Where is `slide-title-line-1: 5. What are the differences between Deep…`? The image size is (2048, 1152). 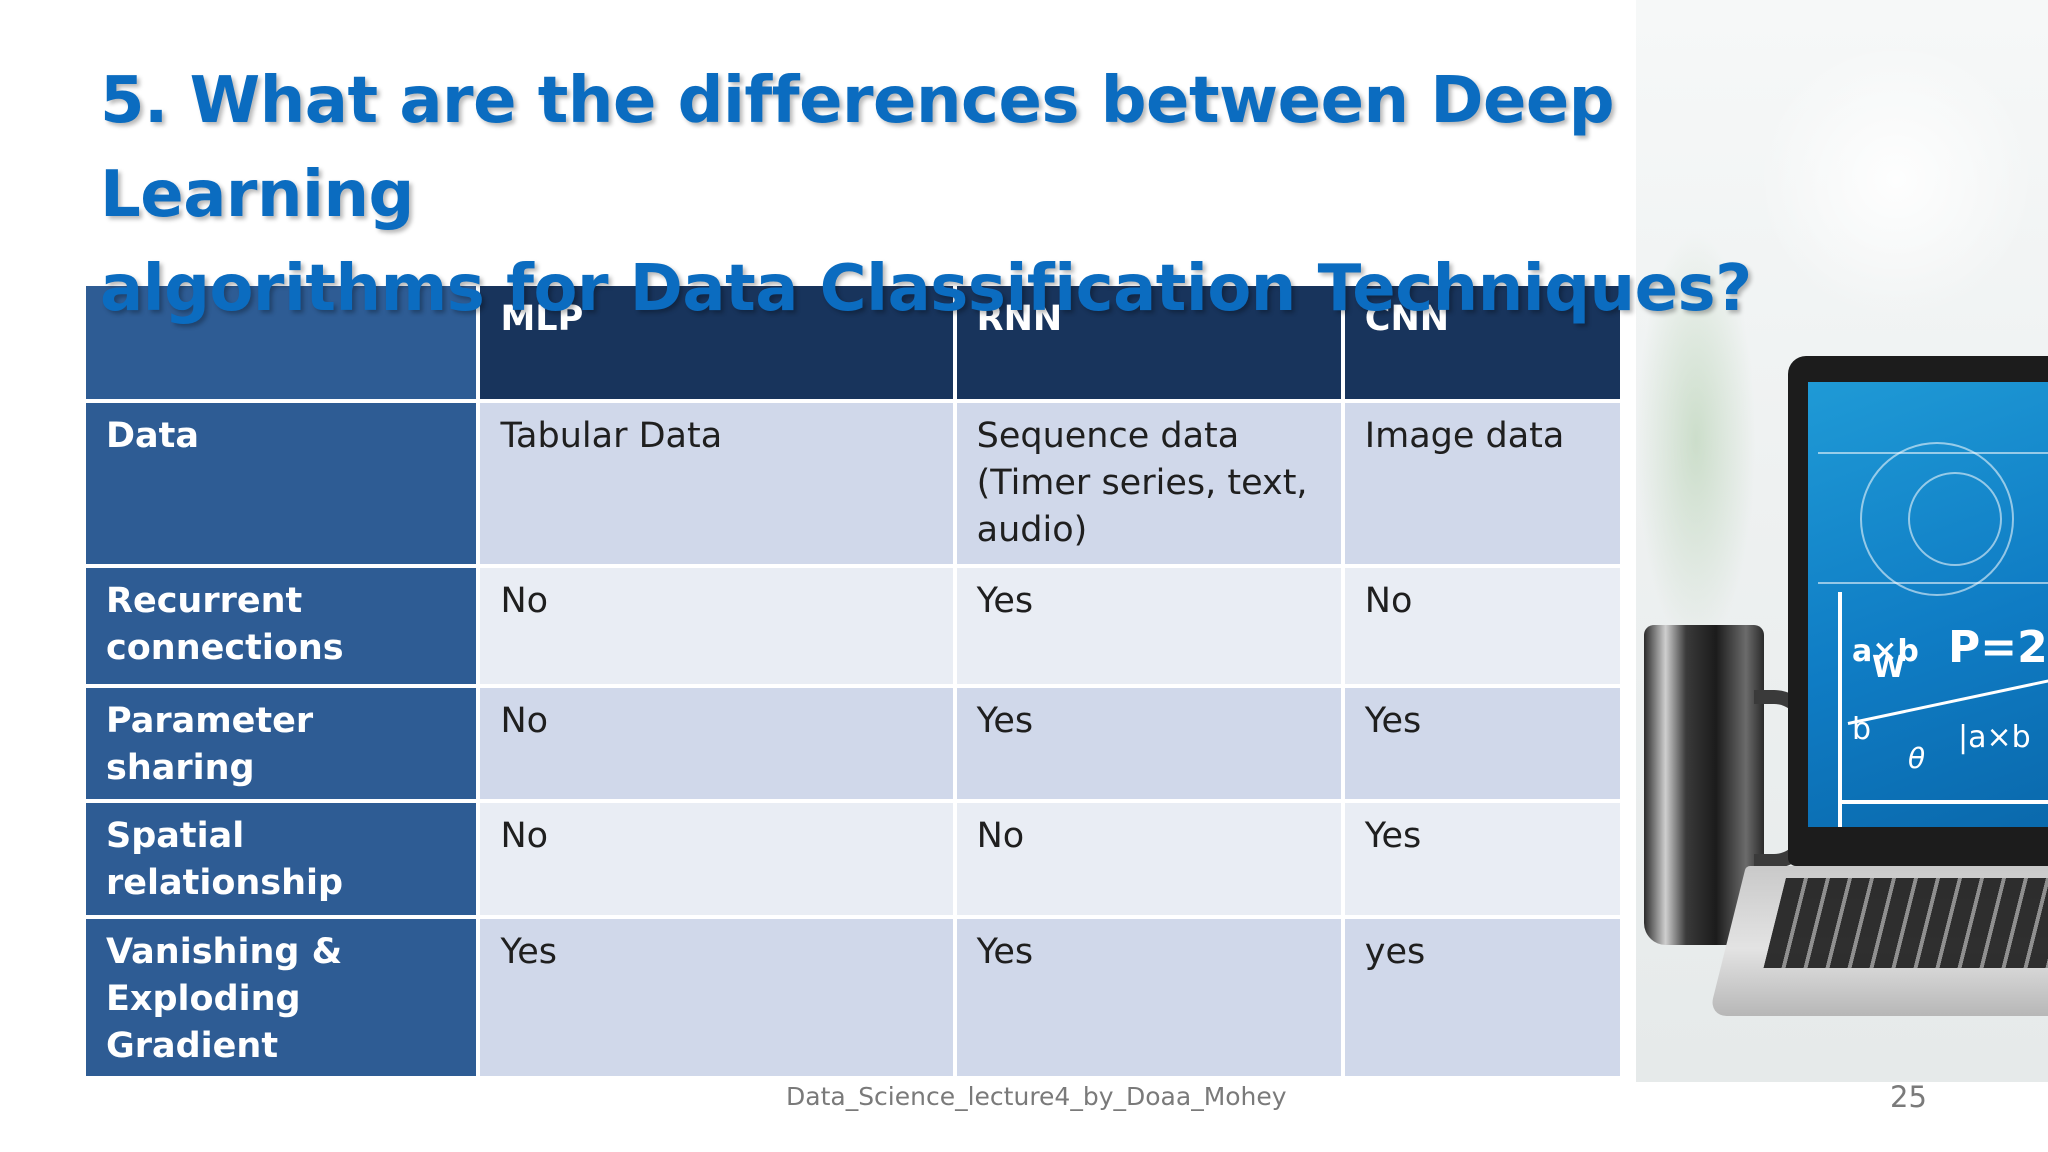
slide-title-line-1: 5. What are the differences between Deep… is located at coordinates (857, 148).